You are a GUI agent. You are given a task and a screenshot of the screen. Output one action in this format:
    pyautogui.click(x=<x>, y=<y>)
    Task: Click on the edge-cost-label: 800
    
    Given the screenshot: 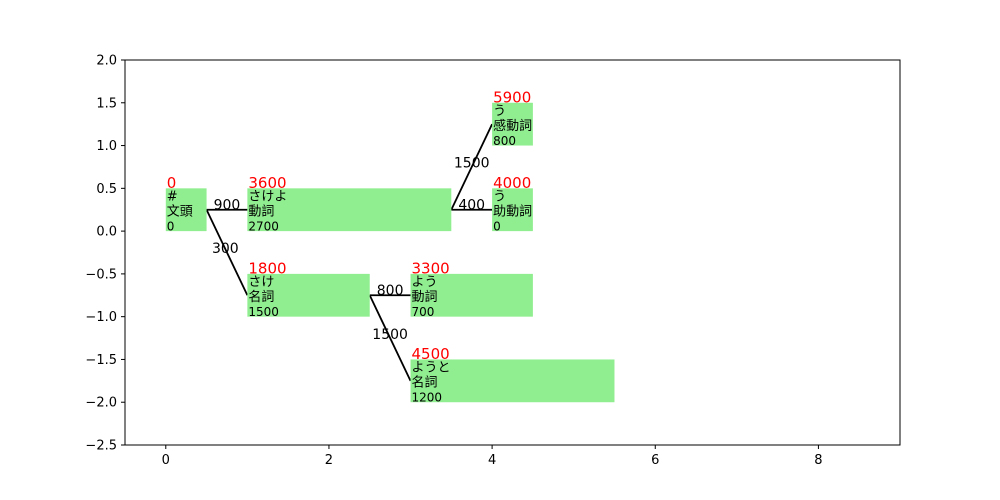 What is the action you would take?
    pyautogui.click(x=390, y=291)
    